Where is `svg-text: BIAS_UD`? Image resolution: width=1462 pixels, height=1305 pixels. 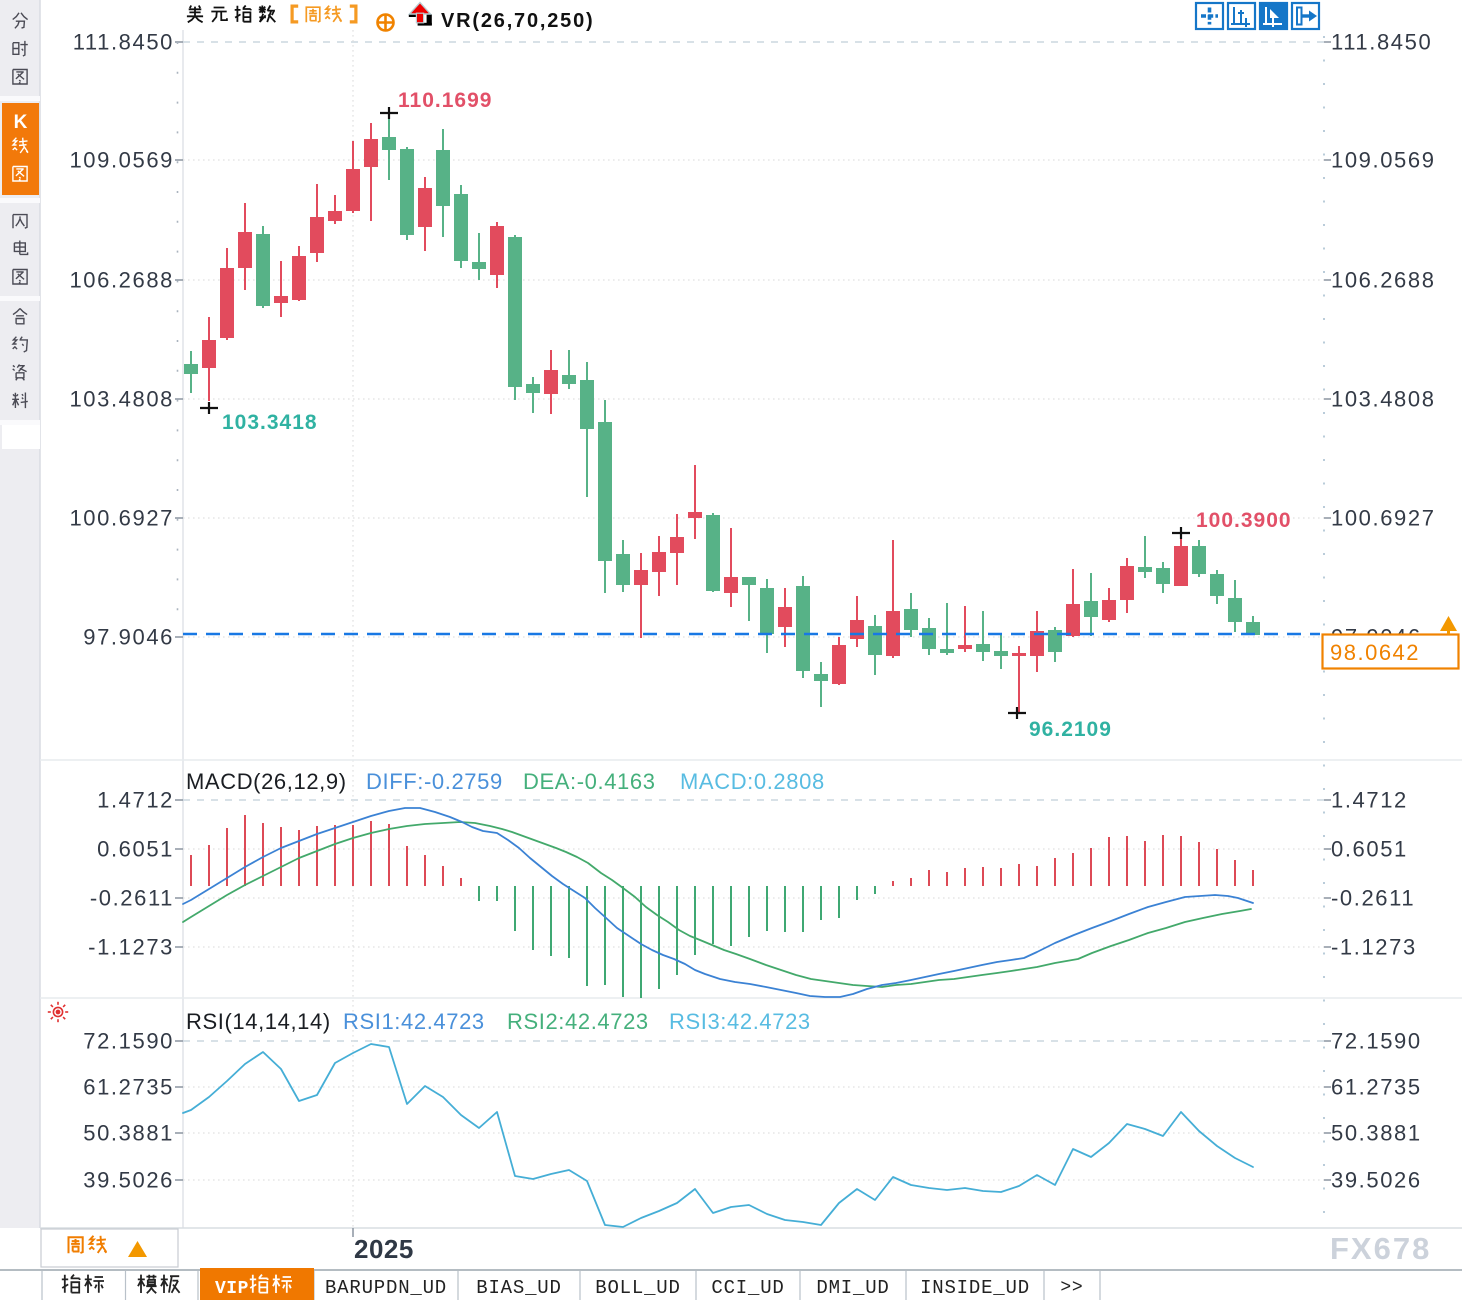
svg-text: BIAS_UD is located at coordinates (518, 1288).